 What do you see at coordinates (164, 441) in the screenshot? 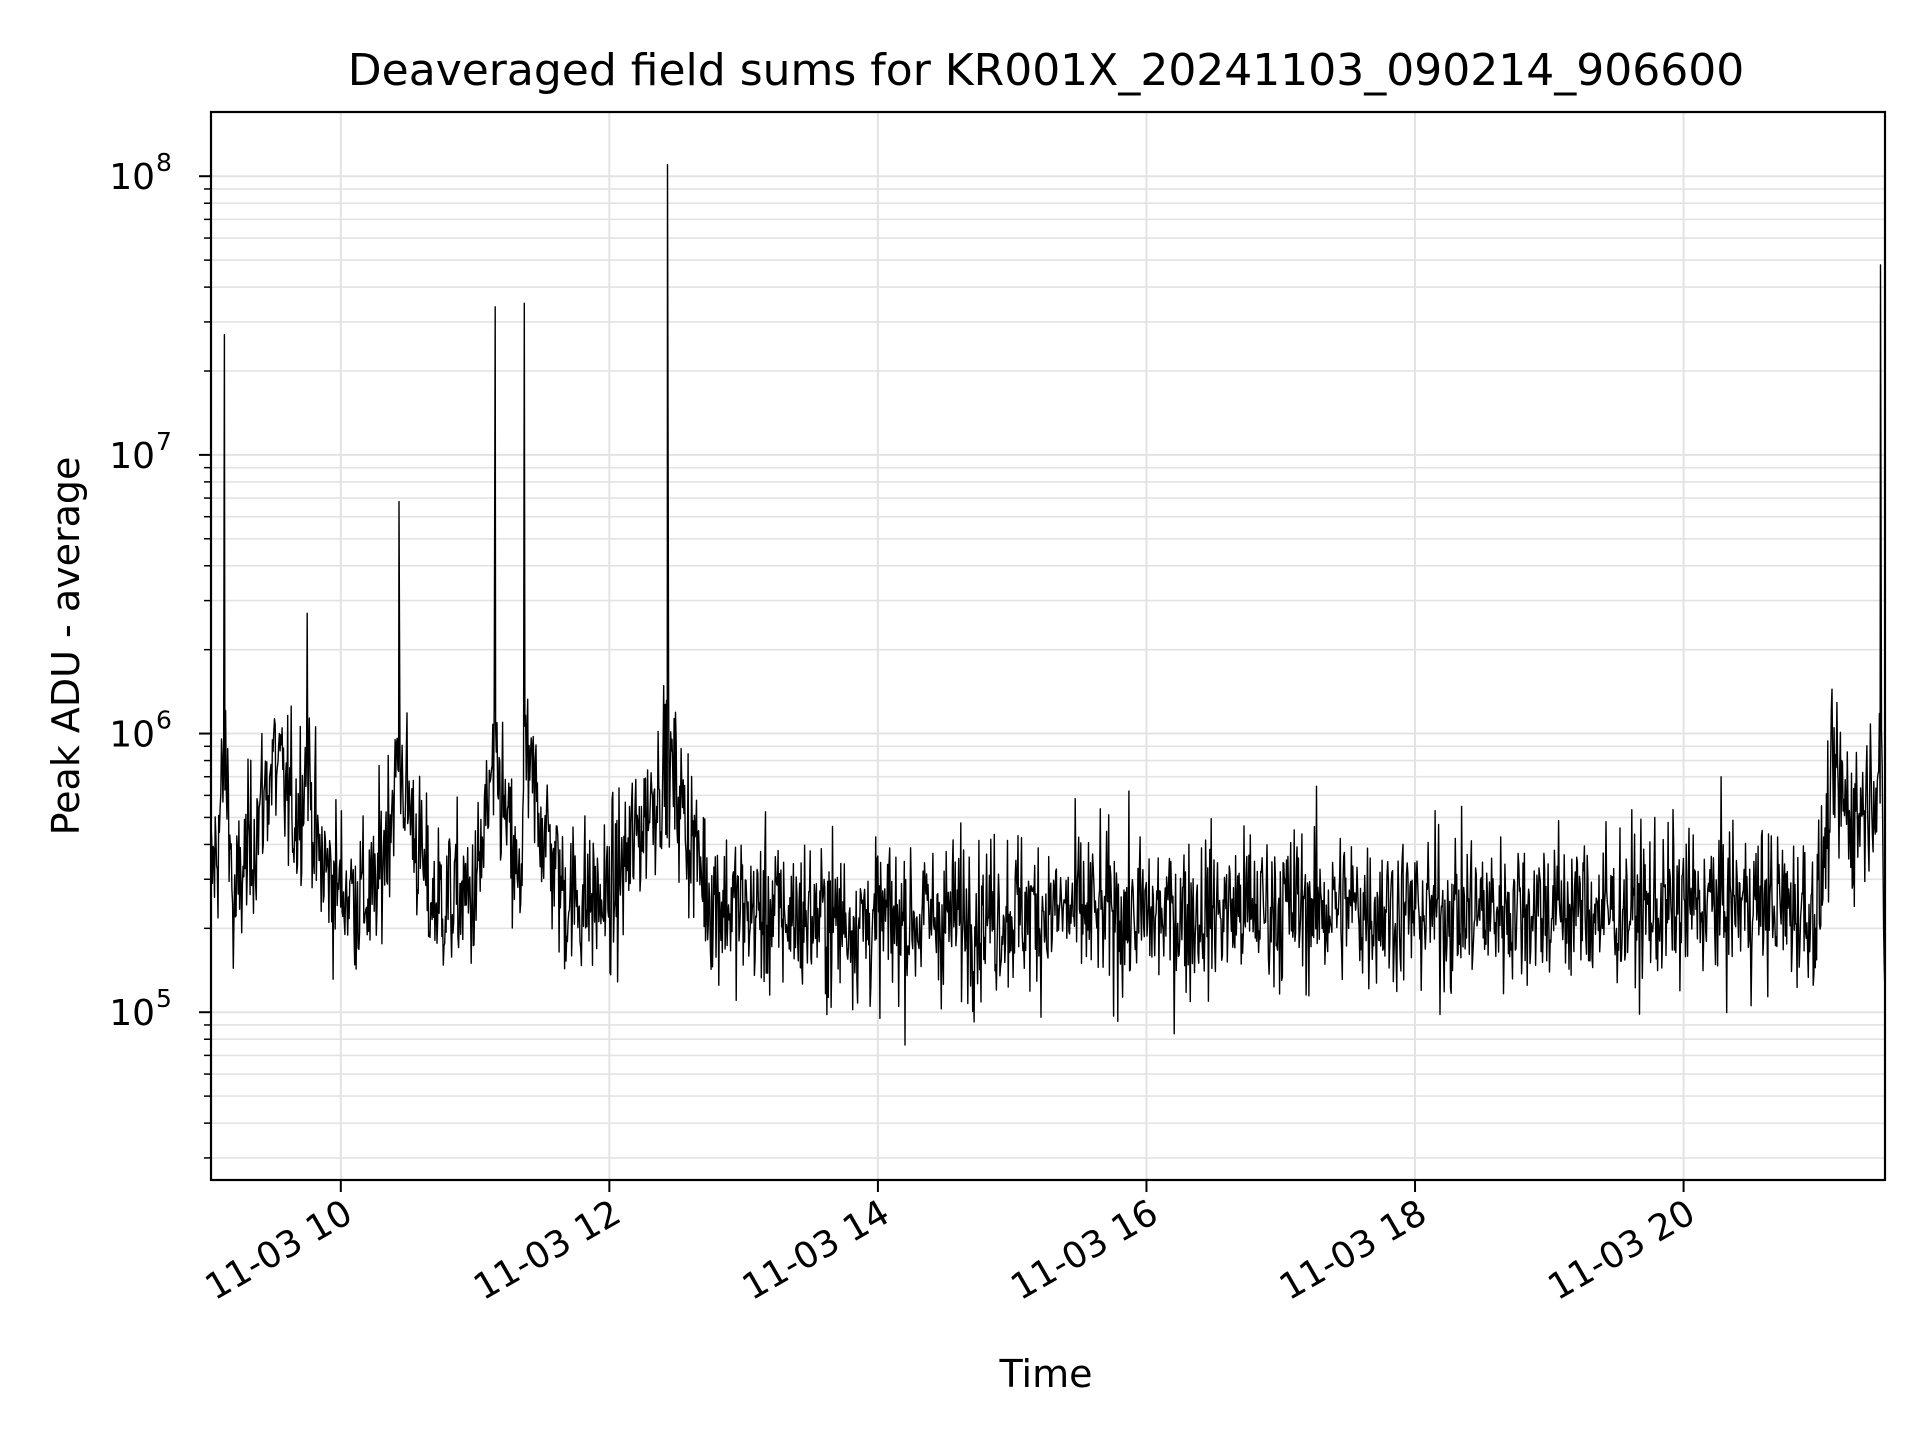
I see `y-tick-exponent: 7` at bounding box center [164, 441].